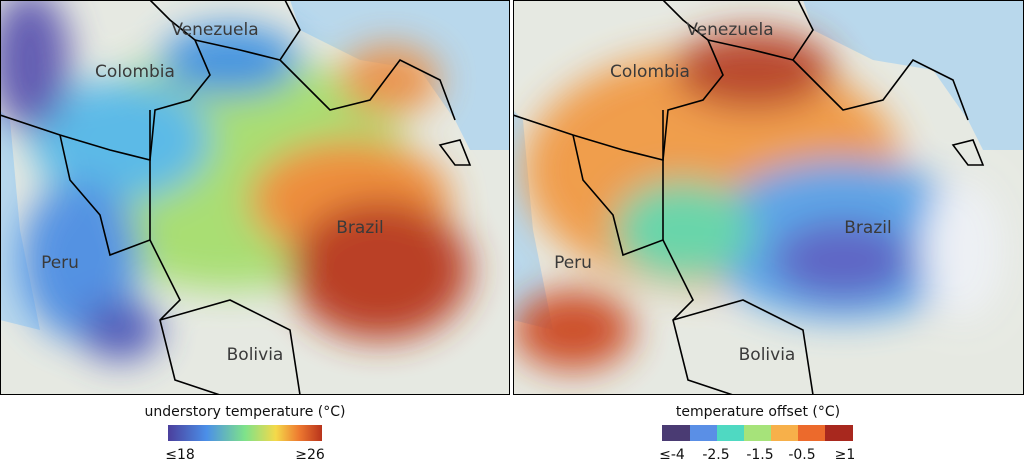 The height and width of the screenshot is (468, 1024). What do you see at coordinates (758, 412) in the screenshot?
I see `legend-title: temperature offset (°C)` at bounding box center [758, 412].